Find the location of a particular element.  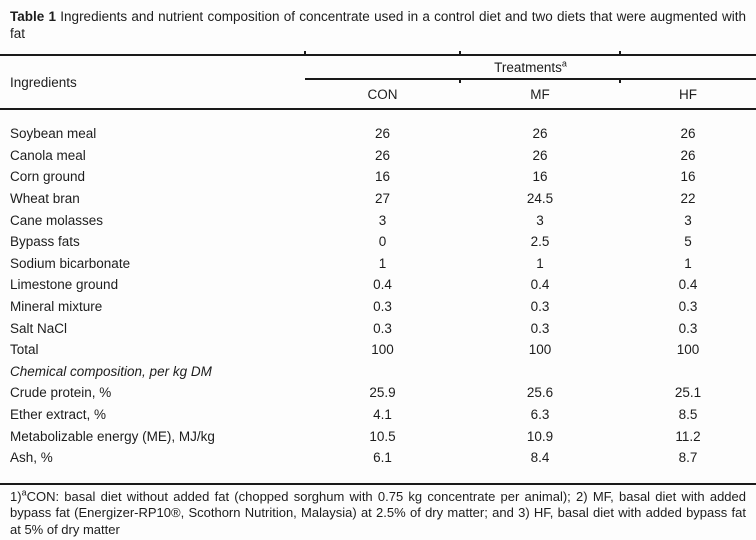

value-cell: 8.5 is located at coordinates (688, 415).